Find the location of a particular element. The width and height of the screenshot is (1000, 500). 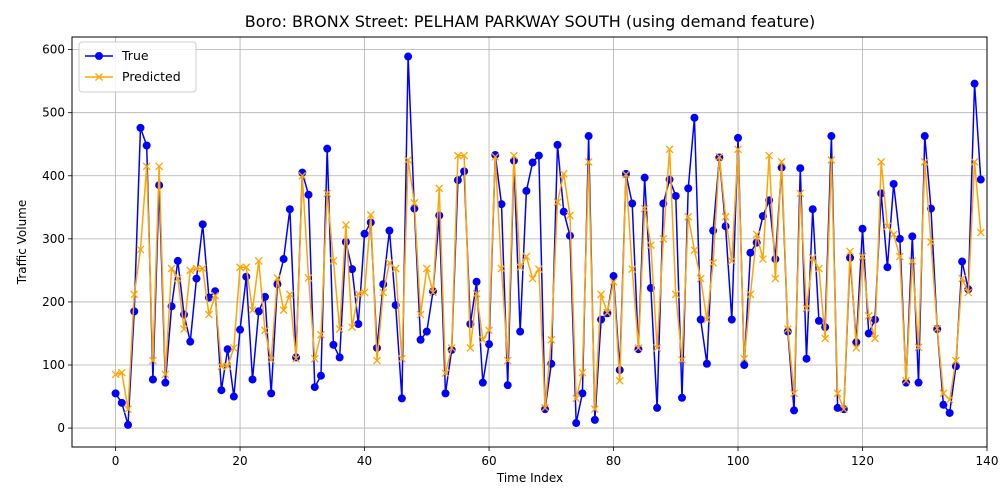

x-axis-ticks: 0 20 40 60 80 100 120 140 is located at coordinates (555, 457).